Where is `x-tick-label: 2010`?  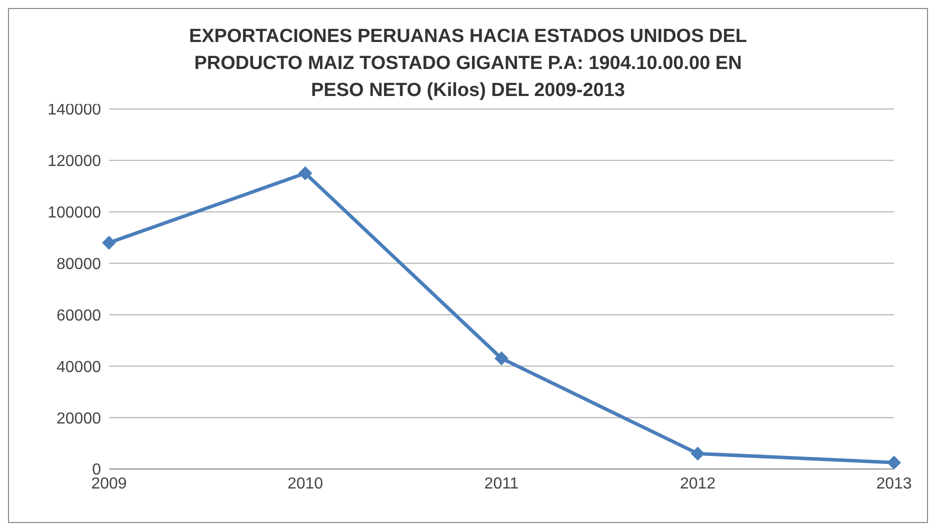 x-tick-label: 2010 is located at coordinates (305, 483).